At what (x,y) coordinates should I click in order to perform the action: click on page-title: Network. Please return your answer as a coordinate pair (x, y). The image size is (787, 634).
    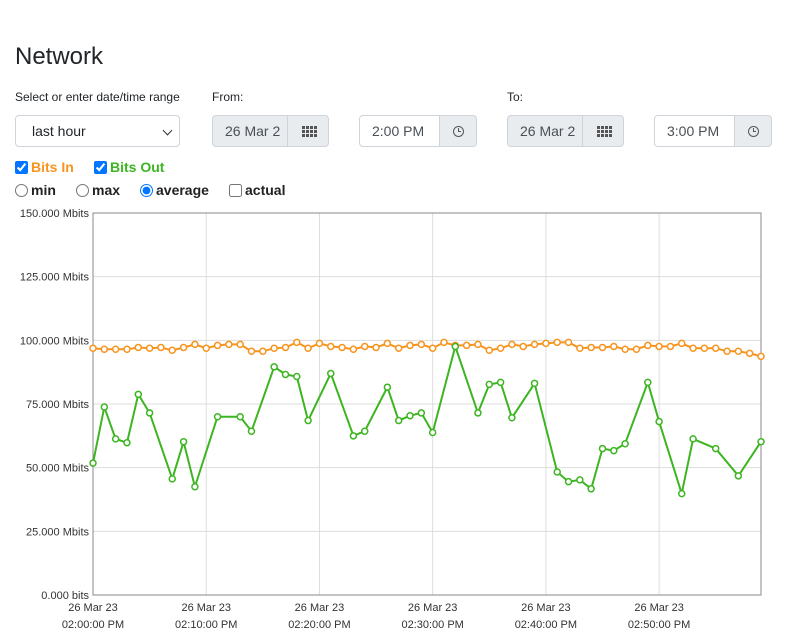
    Looking at the image, I should click on (59, 56).